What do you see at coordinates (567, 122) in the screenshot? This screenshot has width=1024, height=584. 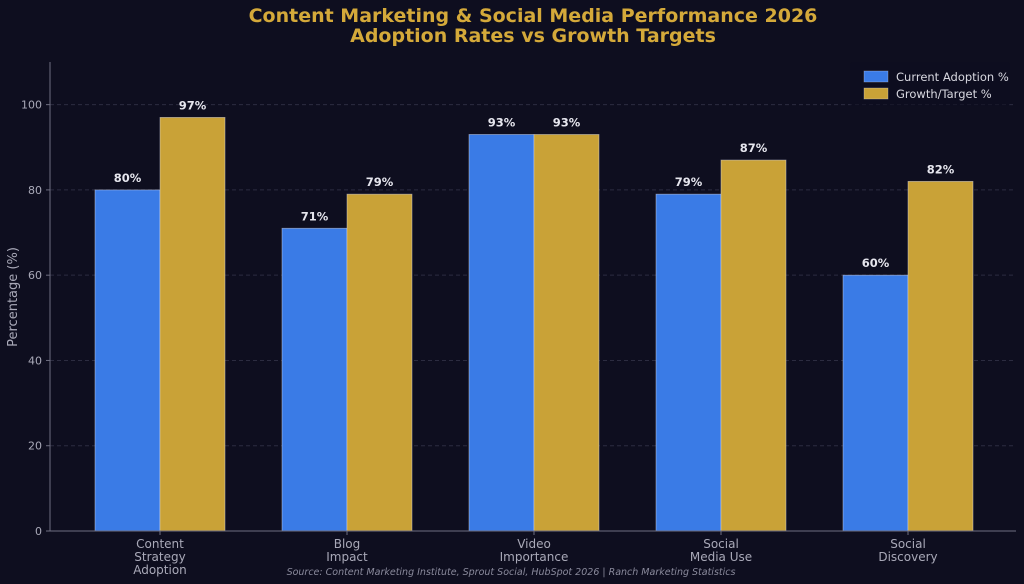 I see `data-label-target-2: 93%` at bounding box center [567, 122].